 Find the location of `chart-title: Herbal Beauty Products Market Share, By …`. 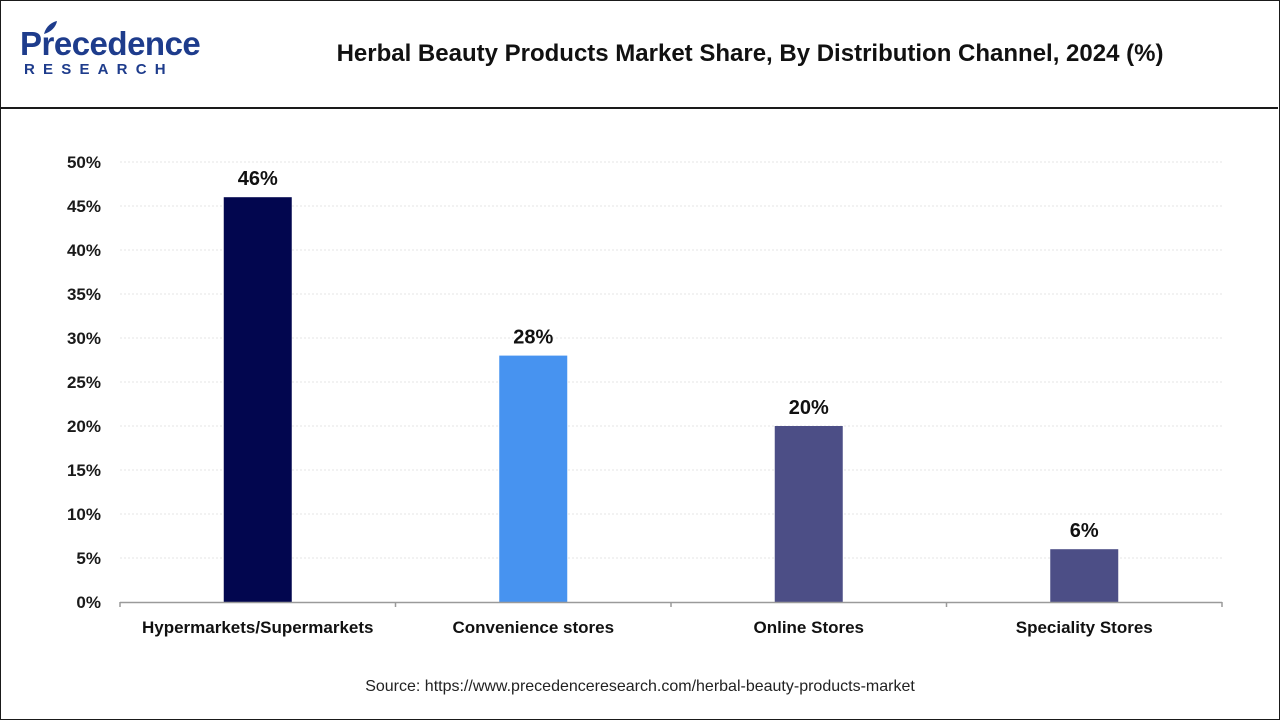

chart-title: Herbal Beauty Products Market Share, By … is located at coordinates (750, 53).